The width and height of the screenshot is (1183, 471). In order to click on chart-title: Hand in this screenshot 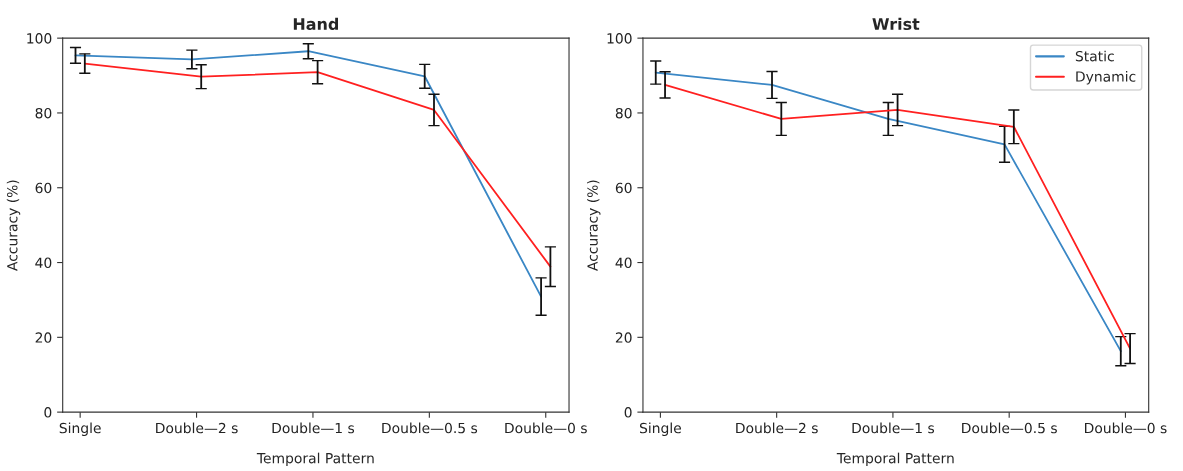, I will do `click(315, 24)`.